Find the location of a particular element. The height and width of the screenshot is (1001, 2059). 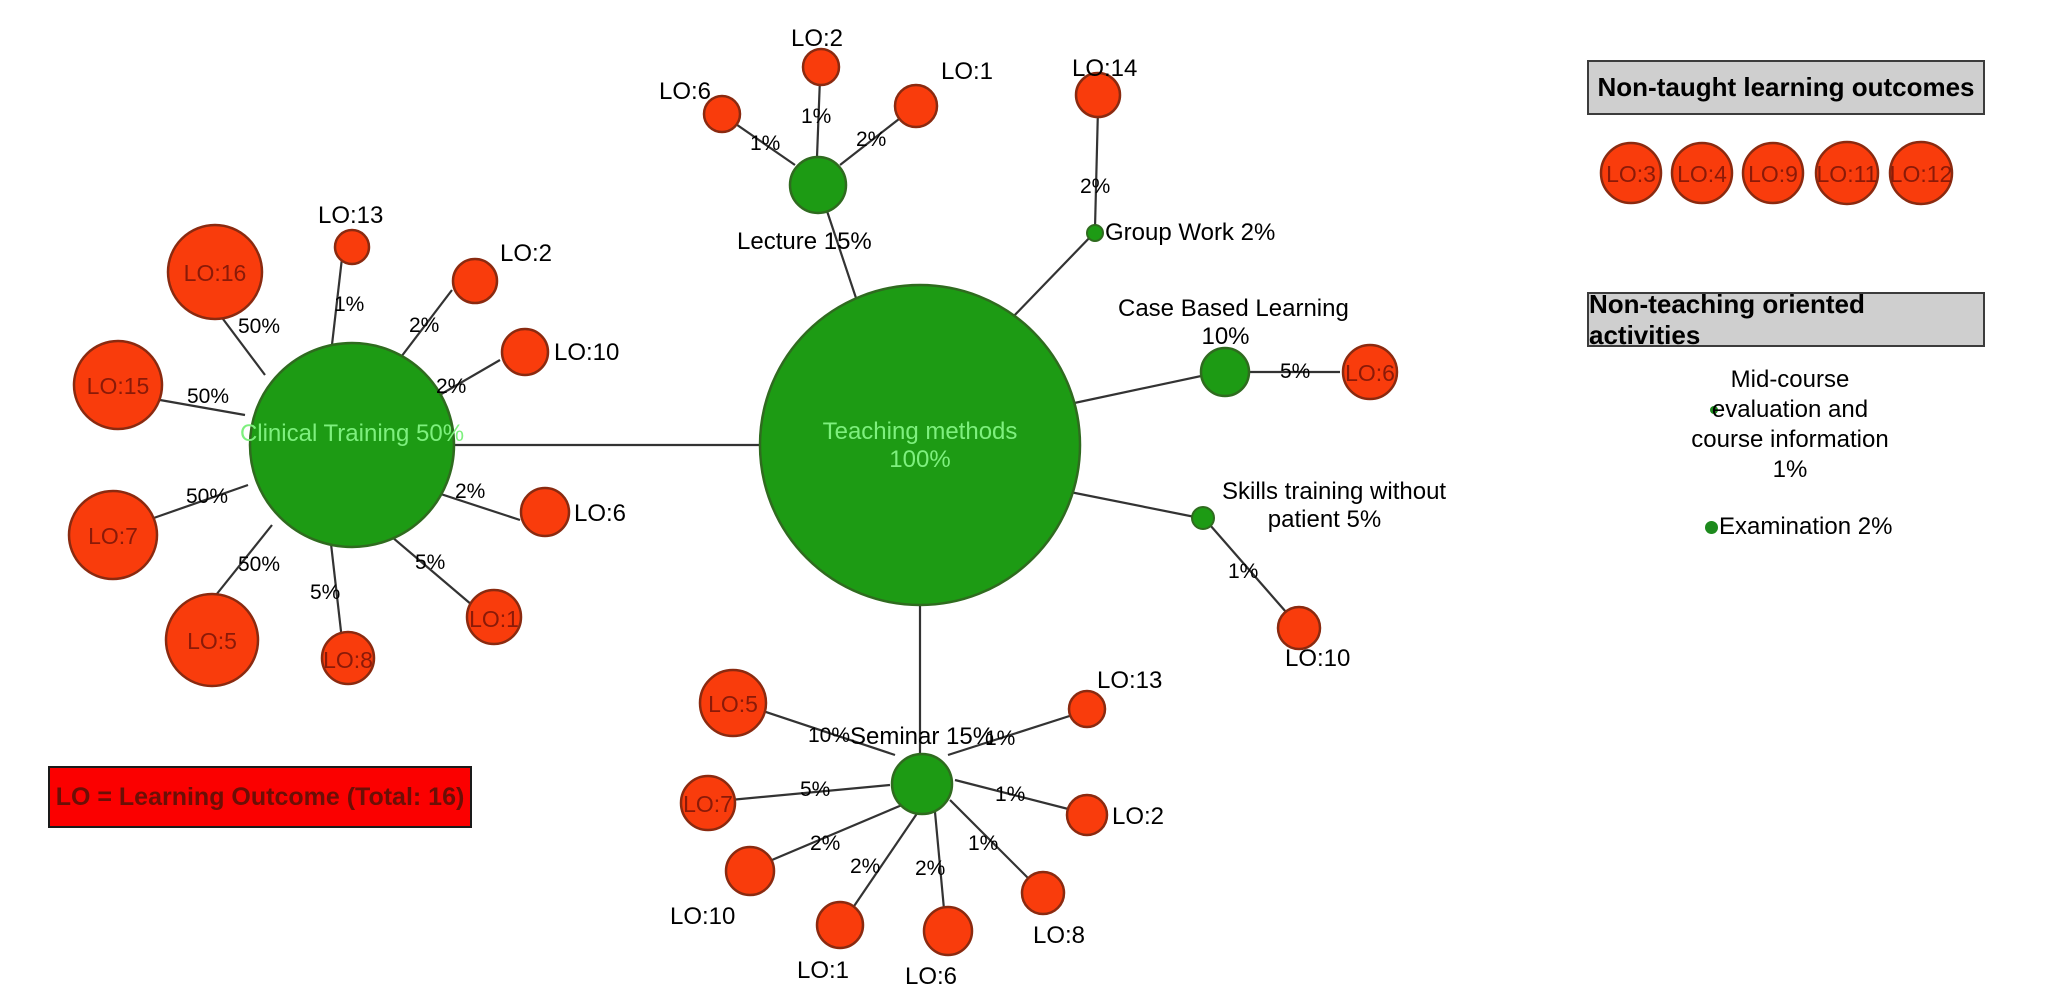

node-skills-training is located at coordinates (1203, 518).